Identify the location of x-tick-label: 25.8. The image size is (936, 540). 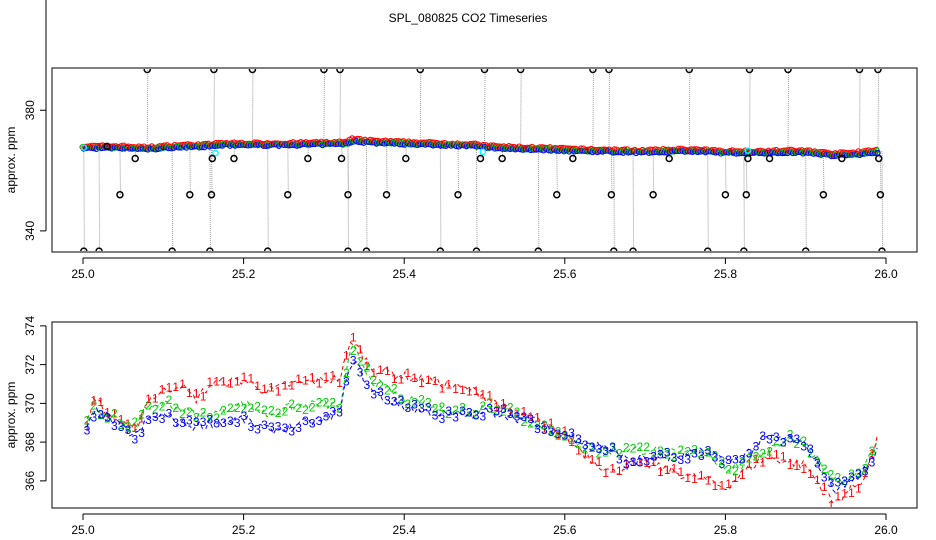
(726, 274).